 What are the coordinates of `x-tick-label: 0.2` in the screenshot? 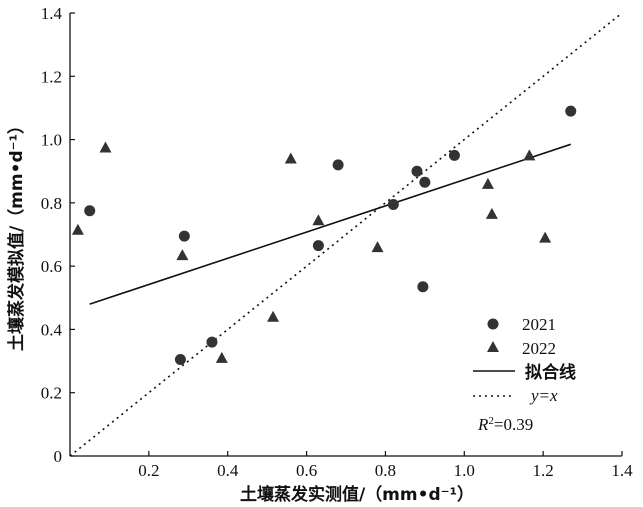 It's located at (148, 470).